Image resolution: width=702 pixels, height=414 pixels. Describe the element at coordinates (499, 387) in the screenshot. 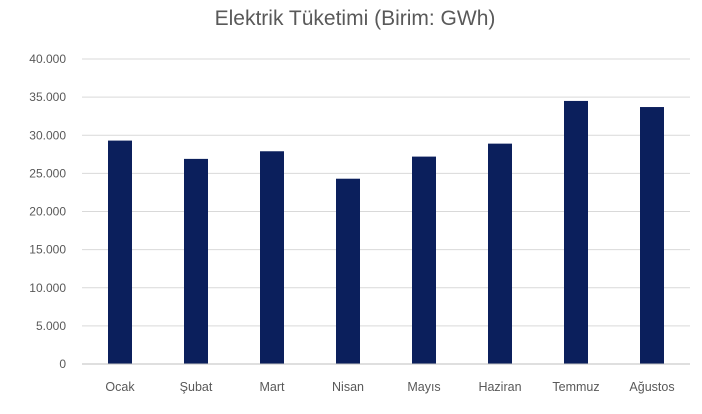

I see `x-tick-label: Haziran` at that location.